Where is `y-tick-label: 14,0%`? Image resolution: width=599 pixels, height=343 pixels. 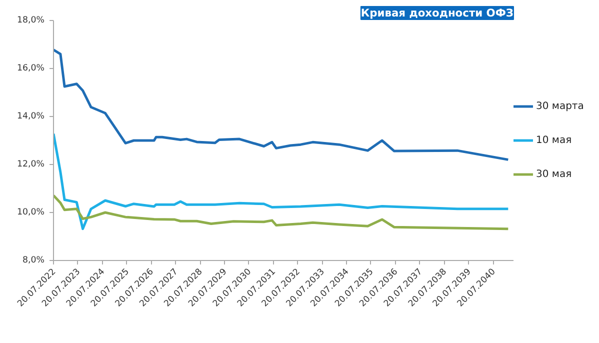 y-tick-label: 14,0% is located at coordinates (30, 117).